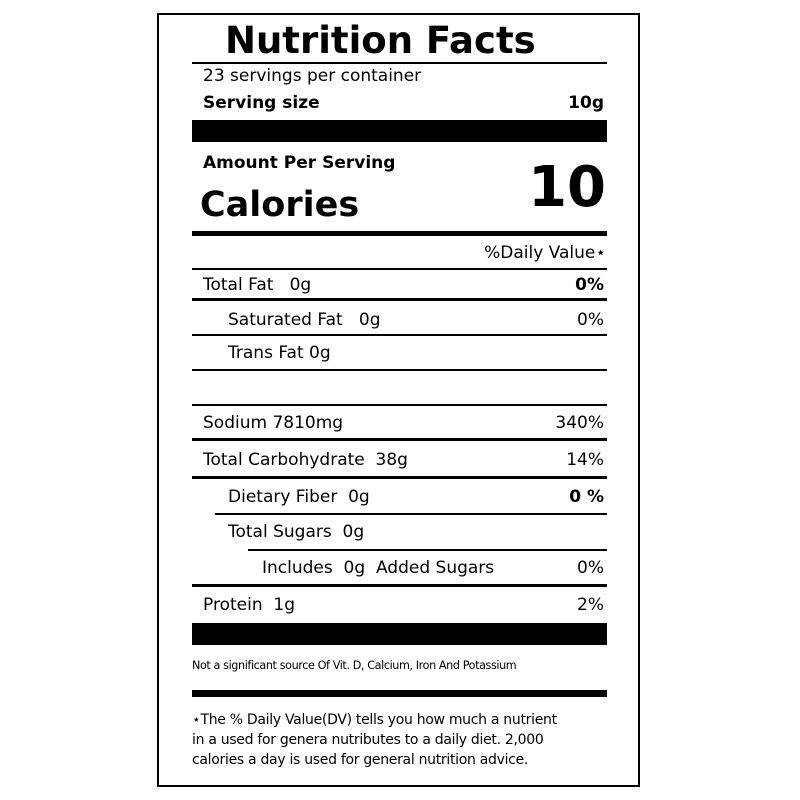 The height and width of the screenshot is (800, 800). What do you see at coordinates (590, 320) in the screenshot?
I see `dv-saturated-fat: 0%` at bounding box center [590, 320].